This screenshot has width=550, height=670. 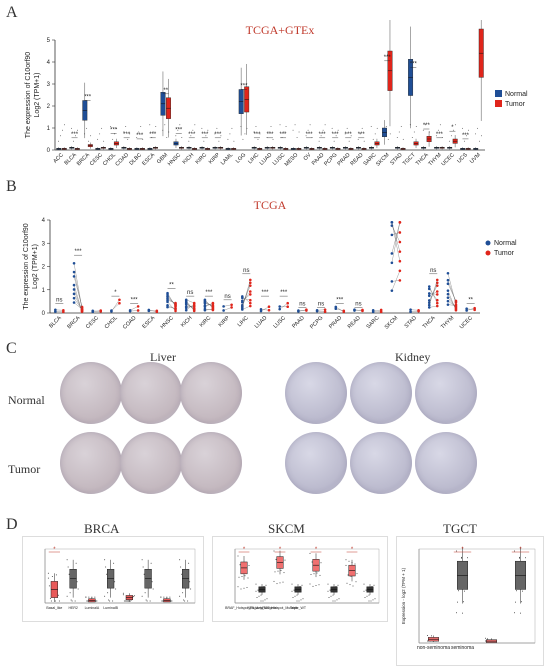 I want to click on row-label-tumor: Tumor, so click(x=24, y=469).